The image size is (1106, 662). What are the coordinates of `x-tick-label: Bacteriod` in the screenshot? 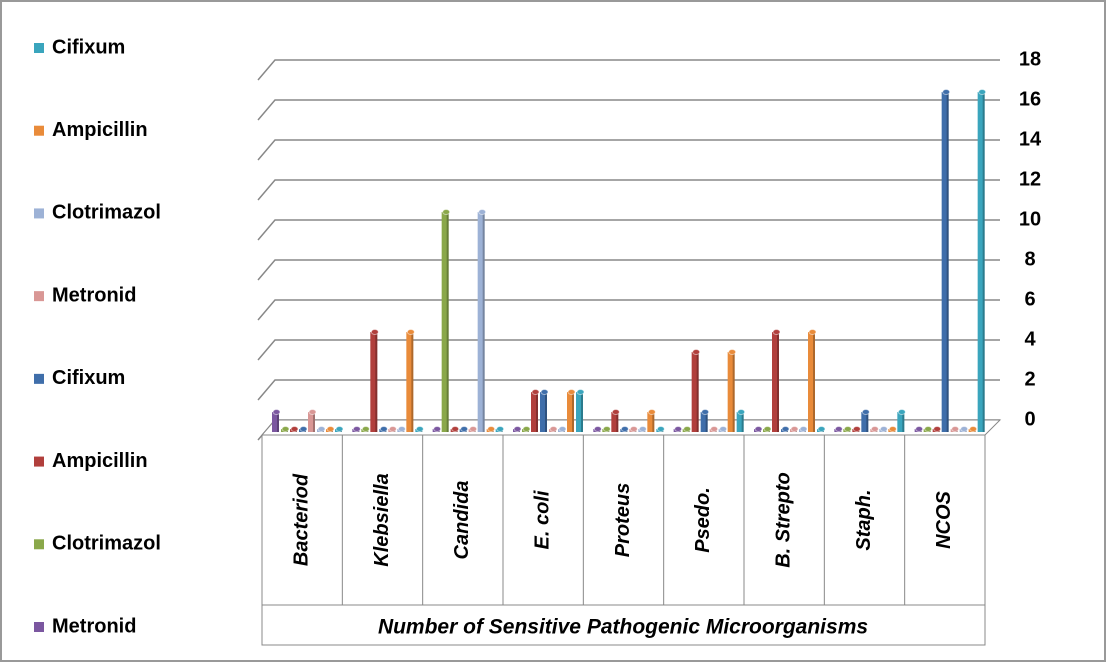 It's located at (301, 519).